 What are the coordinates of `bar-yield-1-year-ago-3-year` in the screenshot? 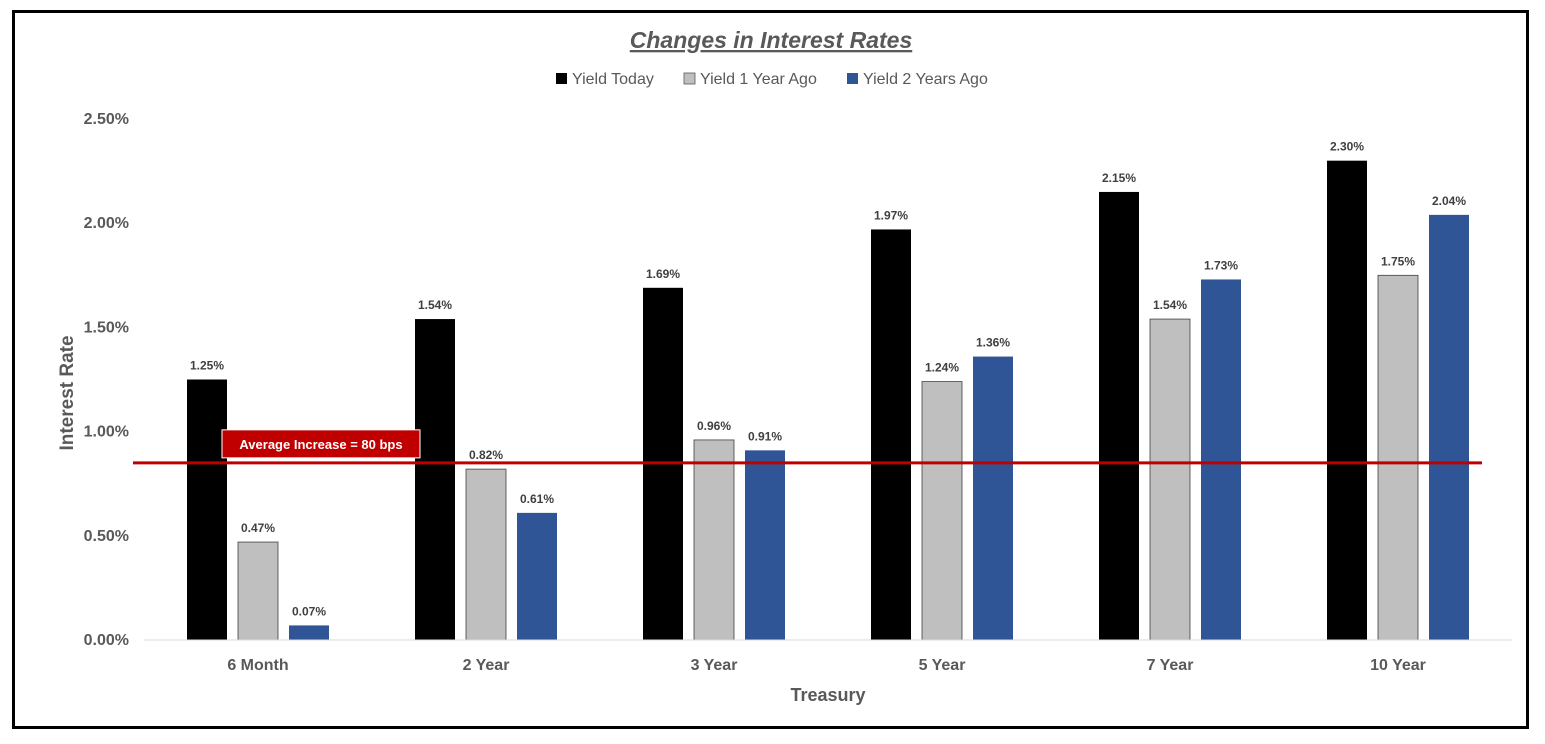 It's located at (714, 540).